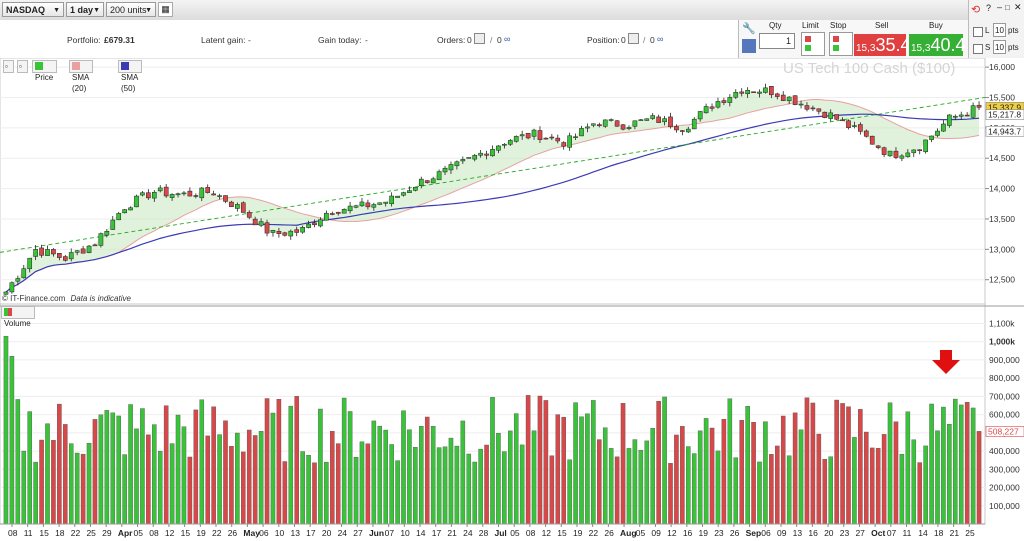 The image size is (1024, 541). I want to click on x-tick-label: Apr, so click(125, 533).